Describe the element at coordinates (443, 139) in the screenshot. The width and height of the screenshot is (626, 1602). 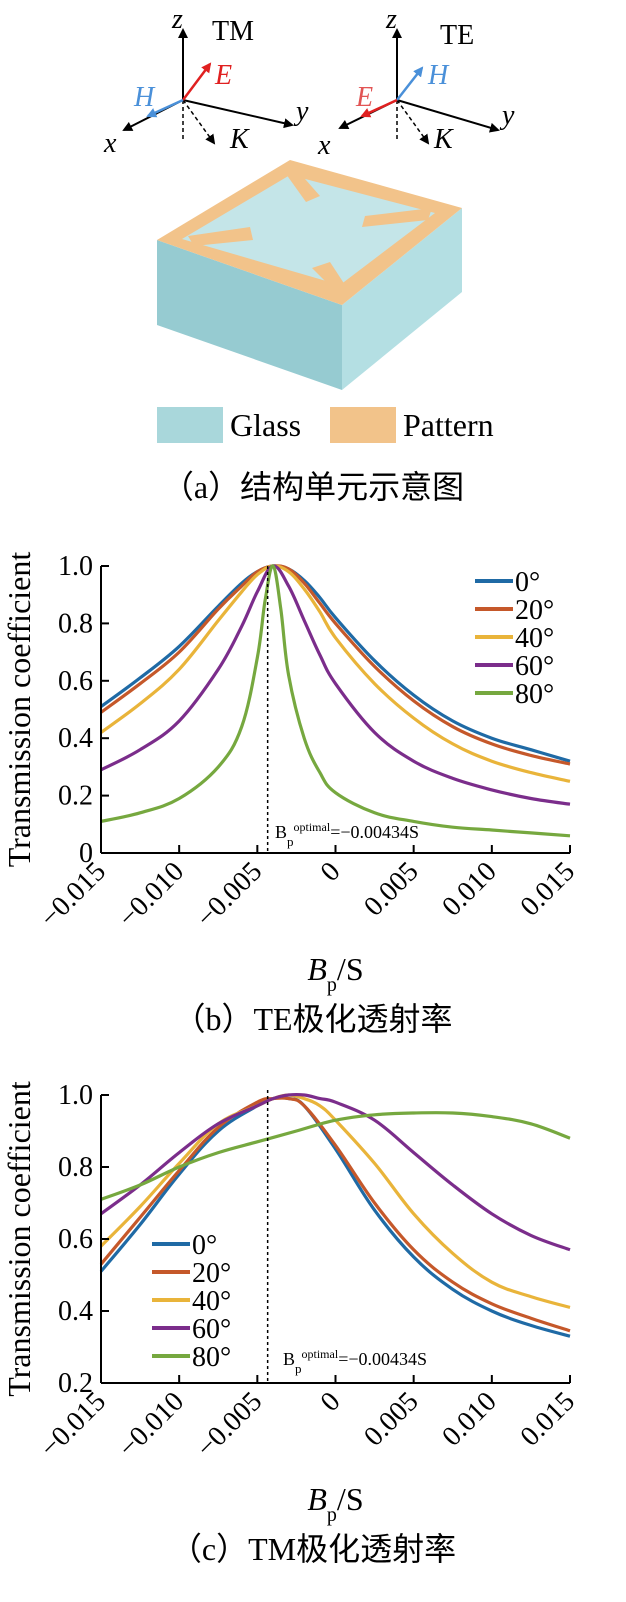
I see `te-k-label: K` at that location.